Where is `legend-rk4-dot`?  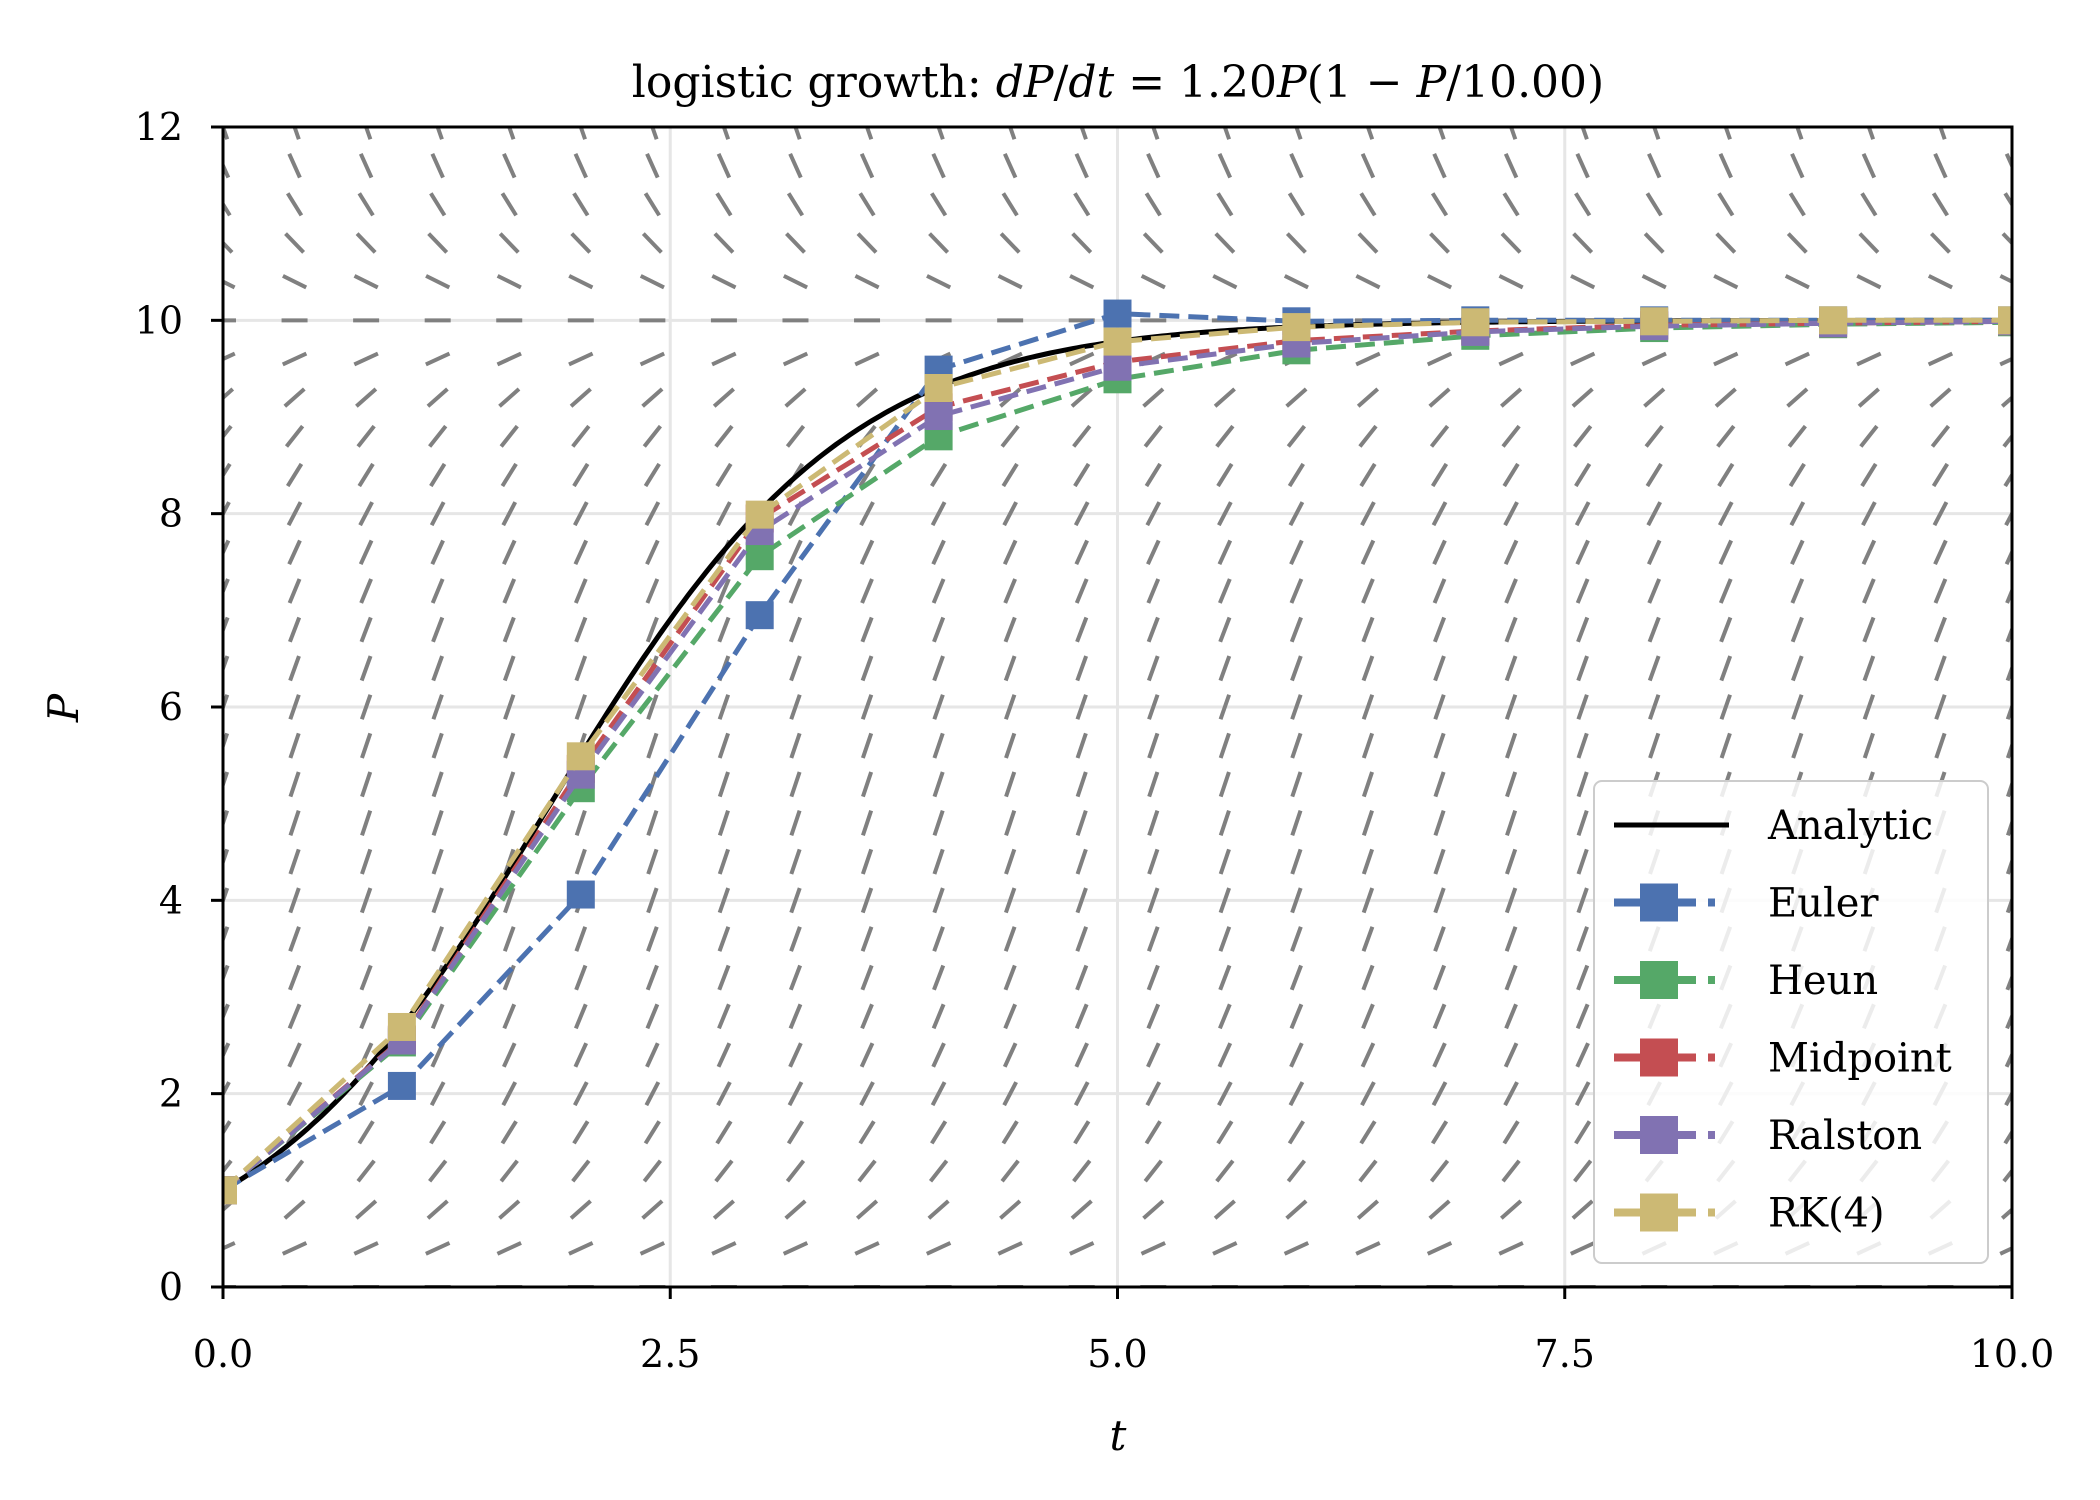
legend-rk4-dot is located at coordinates (1711, 1212).